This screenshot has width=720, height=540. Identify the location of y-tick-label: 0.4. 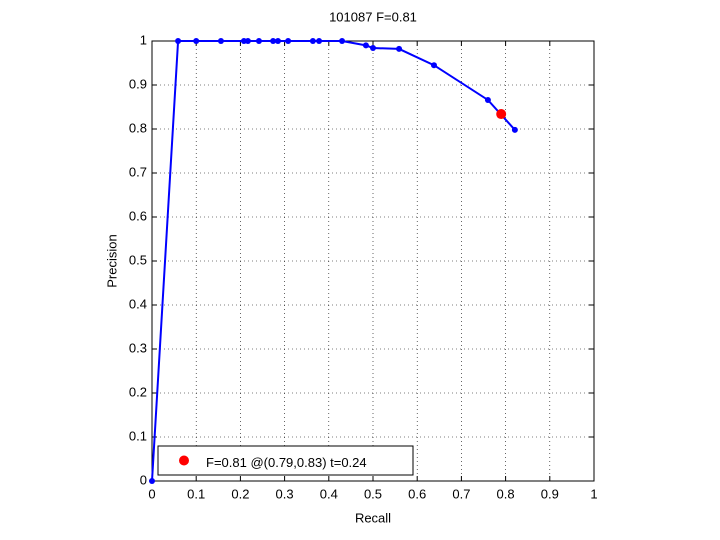
(138, 303).